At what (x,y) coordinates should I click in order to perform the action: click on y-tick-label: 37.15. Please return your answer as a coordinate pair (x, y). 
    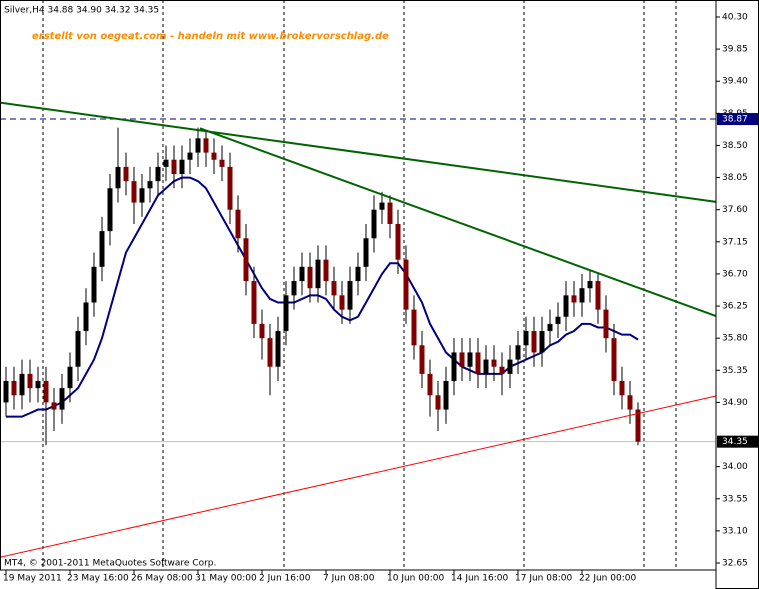
    Looking at the image, I should click on (735, 242).